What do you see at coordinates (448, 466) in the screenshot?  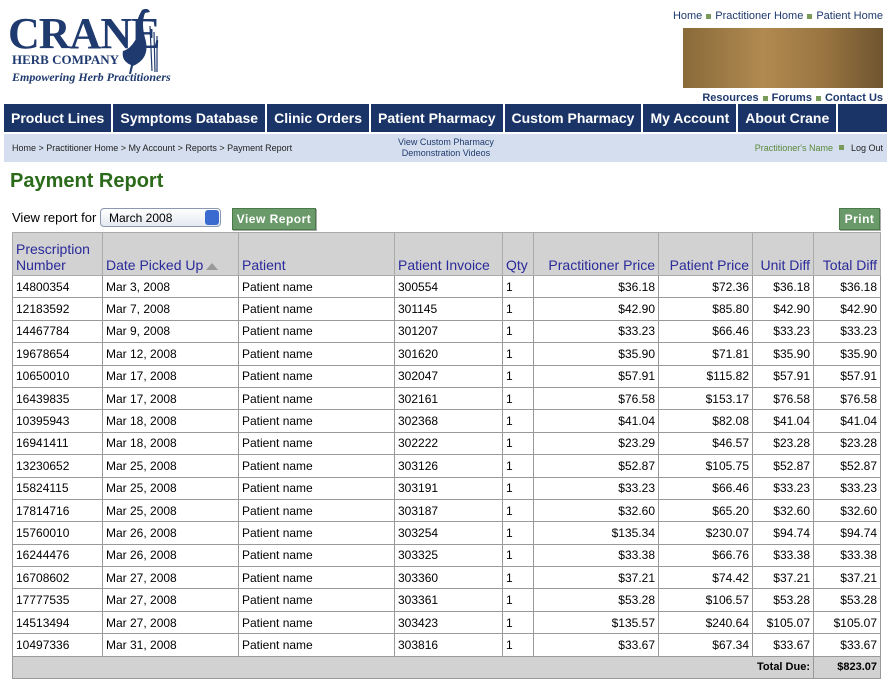 I see `table-cell: 303126` at bounding box center [448, 466].